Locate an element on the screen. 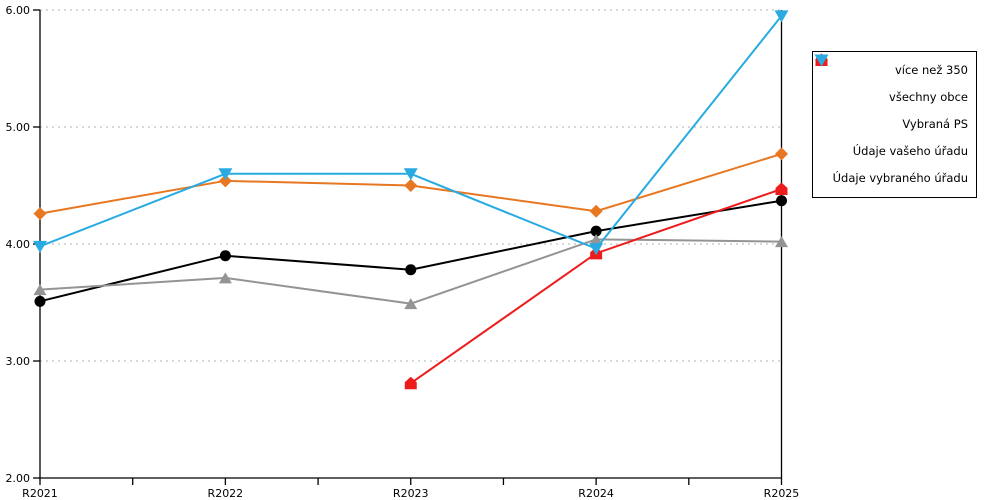 This screenshot has height=500, width=1000. y-axis-tick-label: 6.00 is located at coordinates (18, 10).